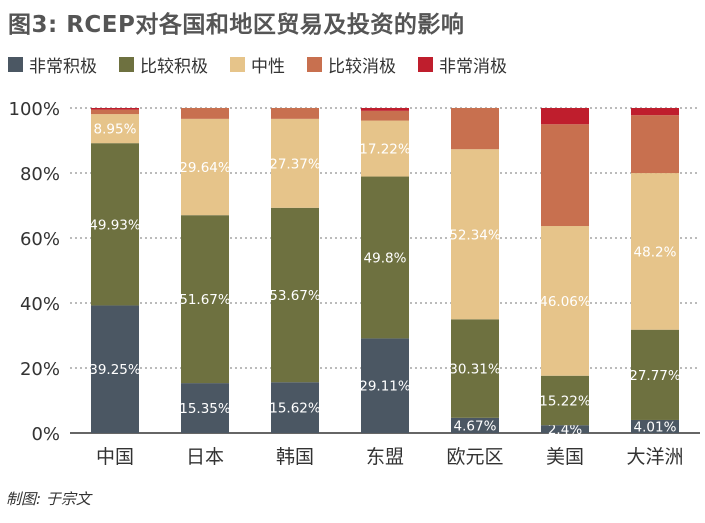  Describe the element at coordinates (268, 67) in the screenshot. I see `legend-label: 中性` at that location.